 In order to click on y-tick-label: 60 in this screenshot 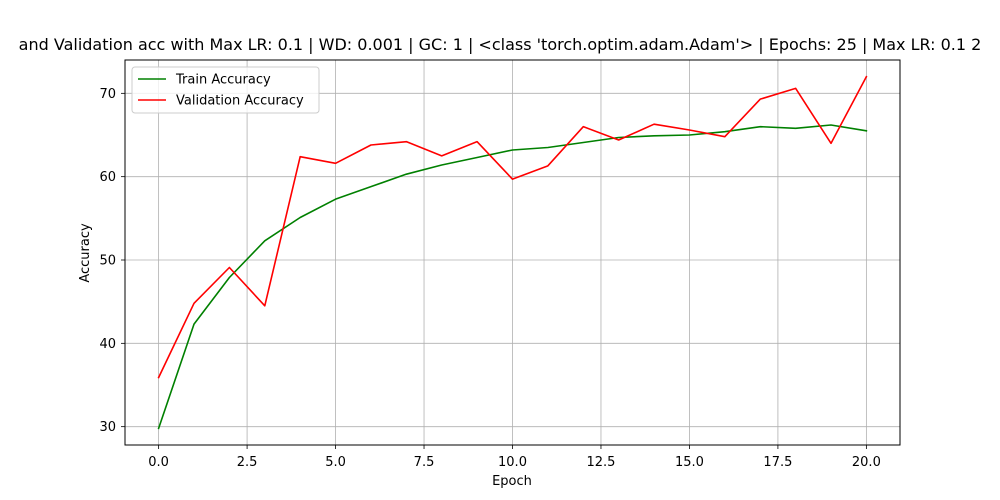, I will do `click(107, 177)`.